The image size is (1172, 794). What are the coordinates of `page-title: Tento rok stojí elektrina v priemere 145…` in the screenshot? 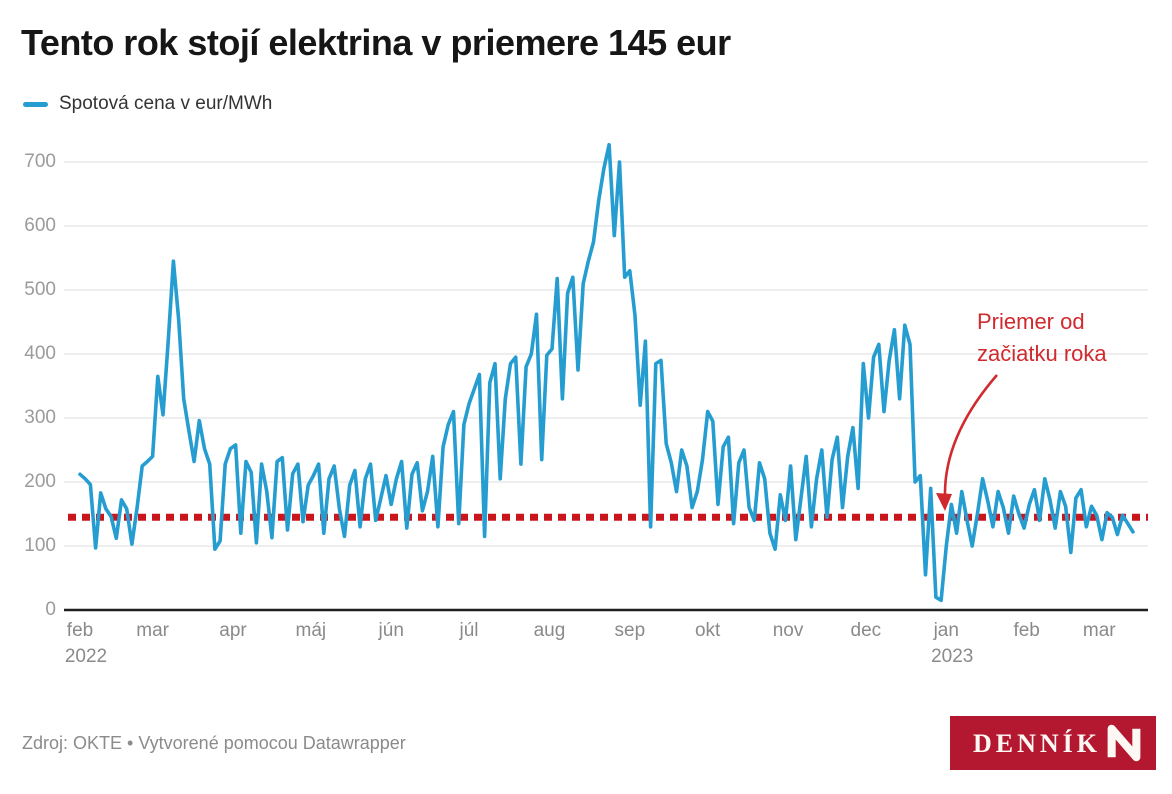 It's located at (376, 42).